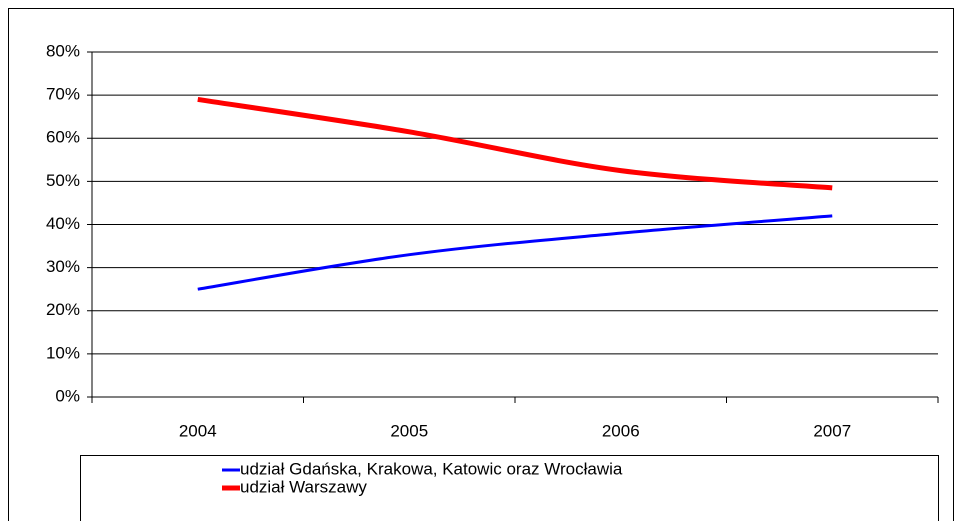 This screenshot has width=955, height=521. I want to click on x-tick-label: 2004, so click(198, 430).